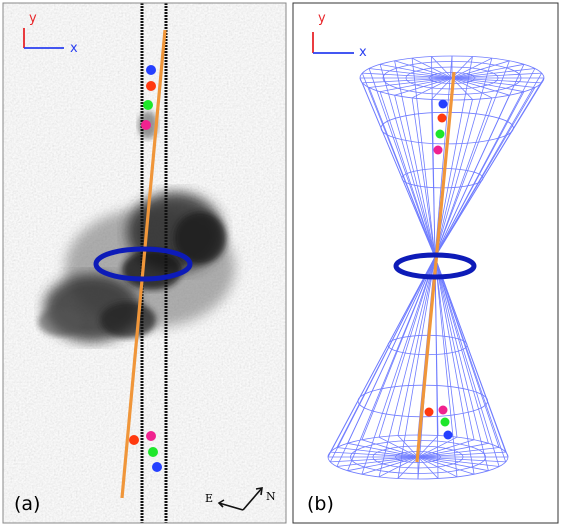 This screenshot has height=526, width=561. What do you see at coordinates (33, 18) in the screenshot?
I see `axis-y-label: y` at bounding box center [33, 18].